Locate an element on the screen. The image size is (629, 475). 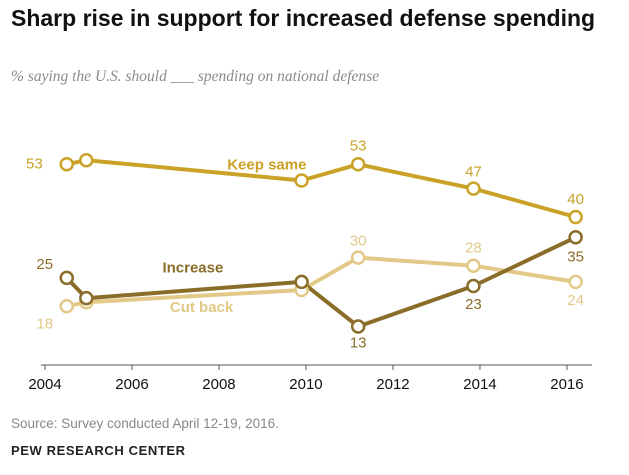
data-label-increase-5: 35 is located at coordinates (575, 256).